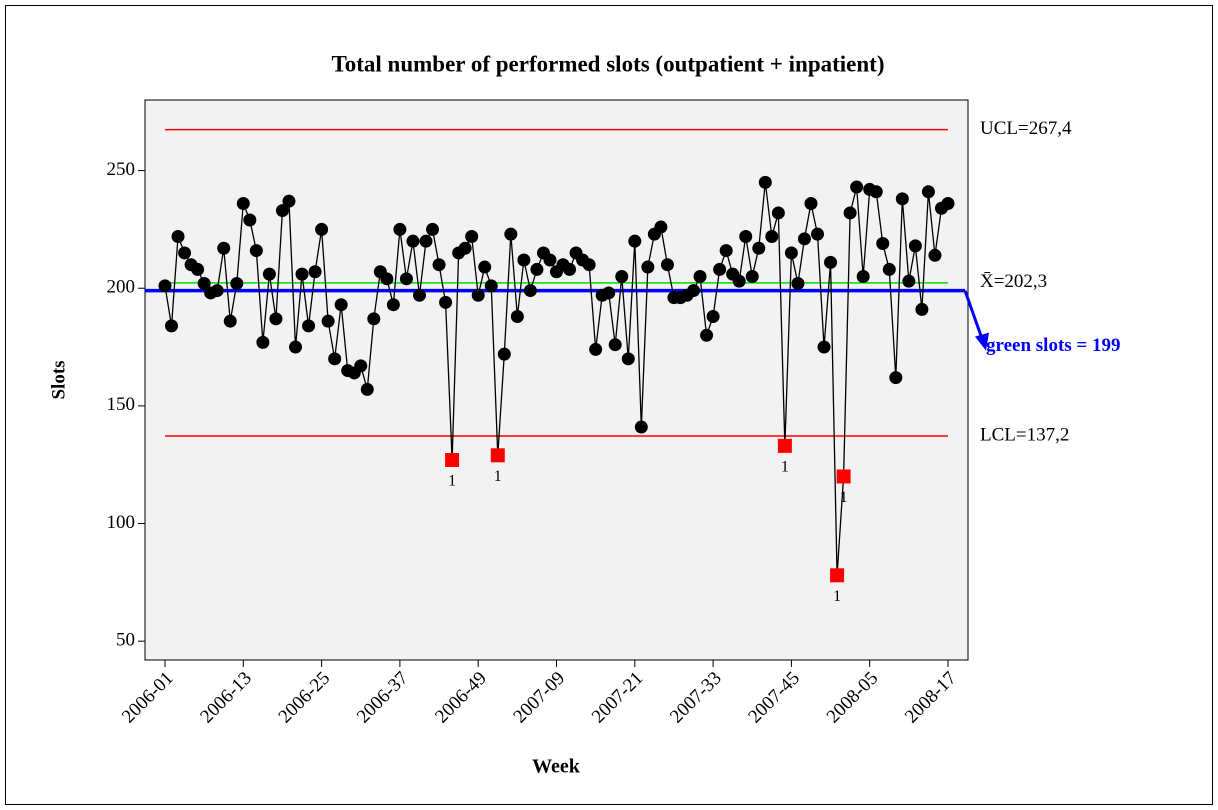 This screenshot has height=810, width=1218. I want to click on y-tick-label: 50, so click(125, 640).